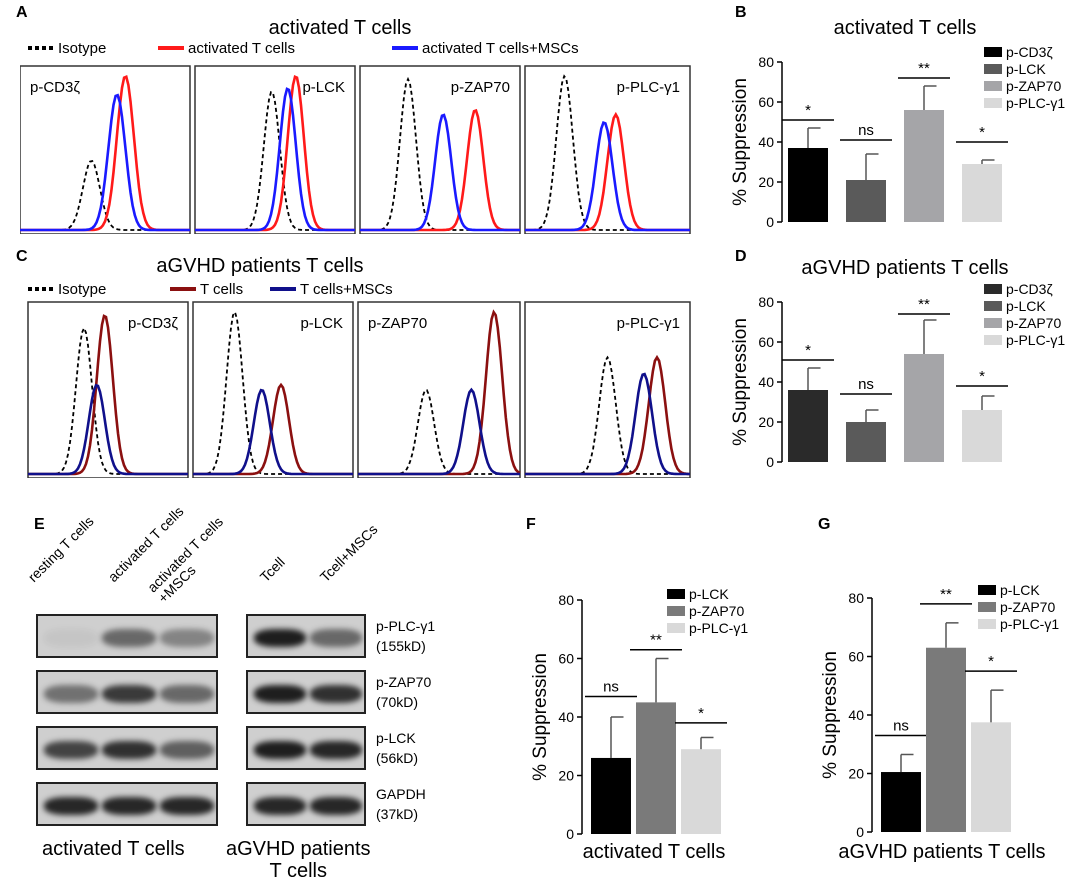 This screenshot has height=882, width=1084. What do you see at coordinates (145, 544) in the screenshot?
I see `lane-header: activated T cells` at bounding box center [145, 544].